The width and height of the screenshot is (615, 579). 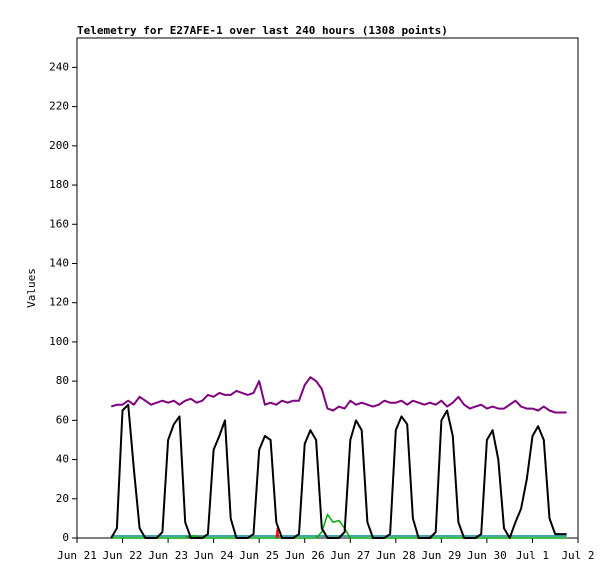 What do you see at coordinates (62, 419) in the screenshot?
I see `y-tick-label: 60` at bounding box center [62, 419].